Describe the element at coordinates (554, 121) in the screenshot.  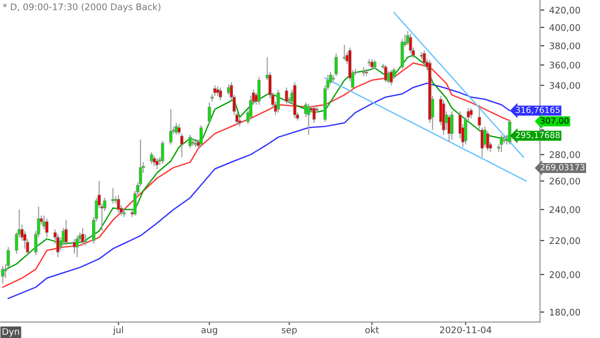
I see `text: 307,00` at that location.